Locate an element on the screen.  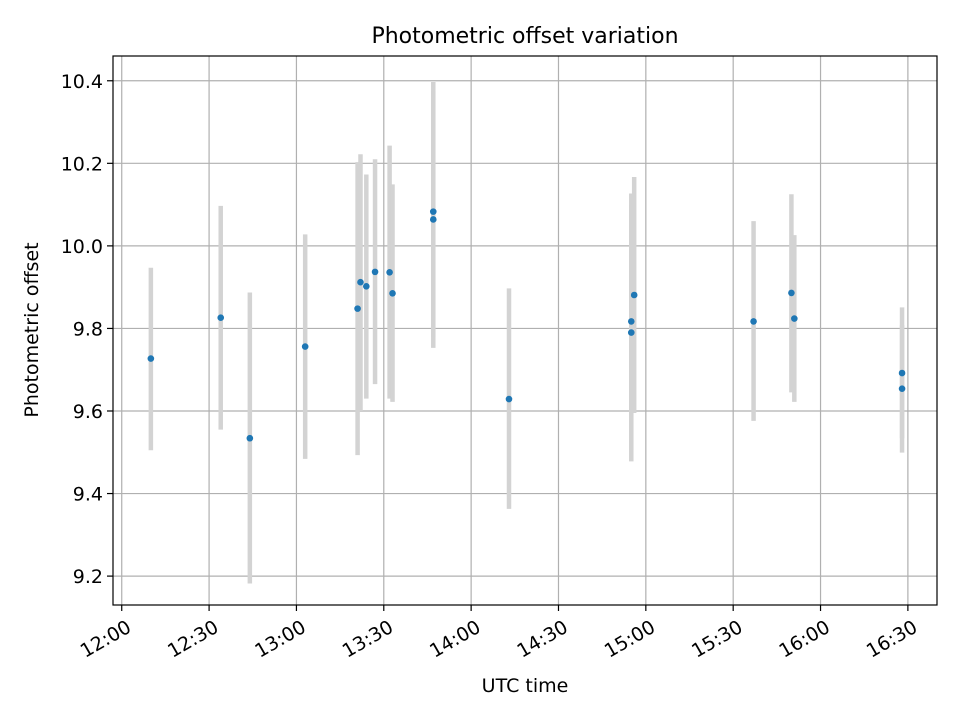
y-tick-label: 9.2 is located at coordinates (88, 577).